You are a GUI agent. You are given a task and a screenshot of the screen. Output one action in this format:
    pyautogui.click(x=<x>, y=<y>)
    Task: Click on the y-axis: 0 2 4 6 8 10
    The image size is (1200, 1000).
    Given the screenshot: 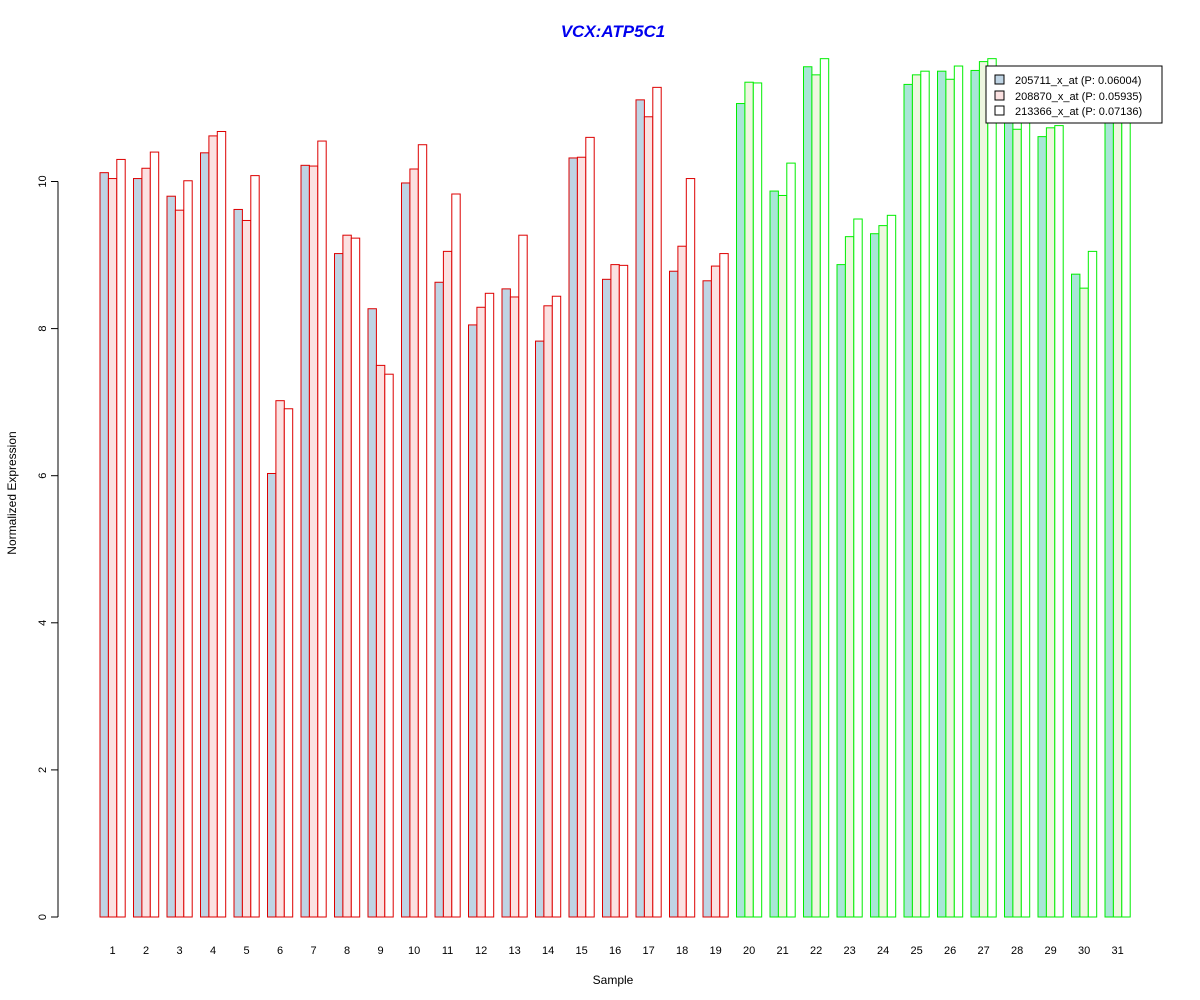 What is the action you would take?
    pyautogui.click(x=48, y=547)
    